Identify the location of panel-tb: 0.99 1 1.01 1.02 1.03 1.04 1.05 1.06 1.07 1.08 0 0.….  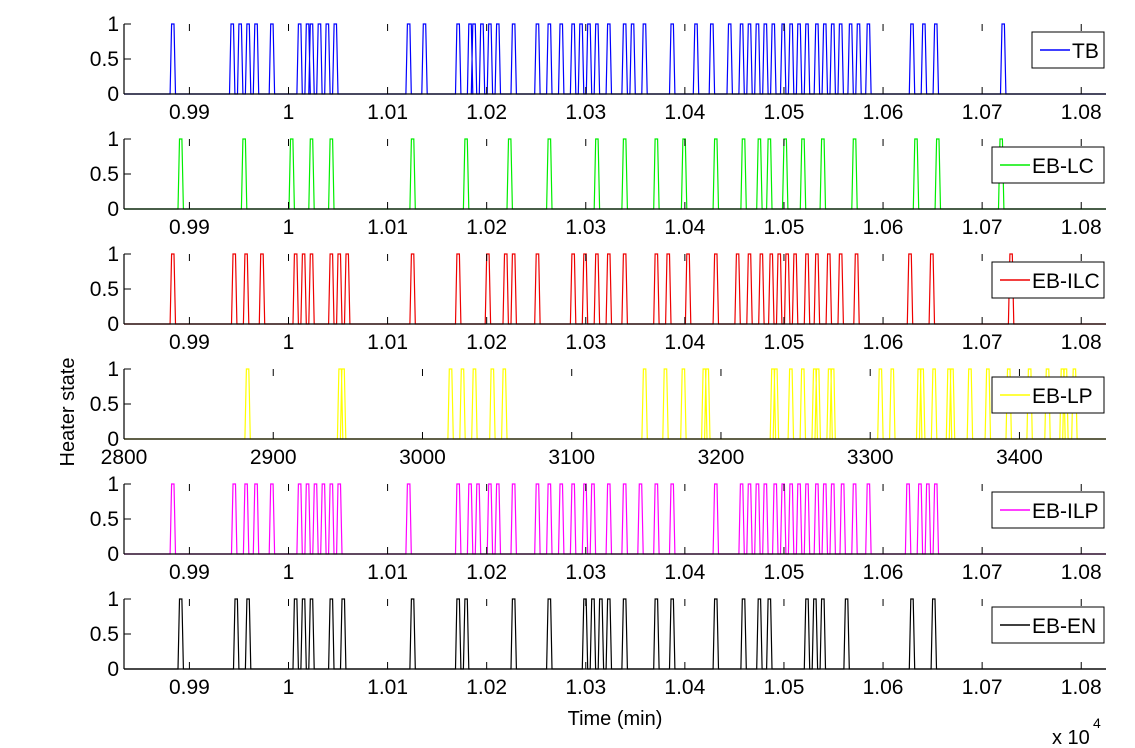
(598, 68).